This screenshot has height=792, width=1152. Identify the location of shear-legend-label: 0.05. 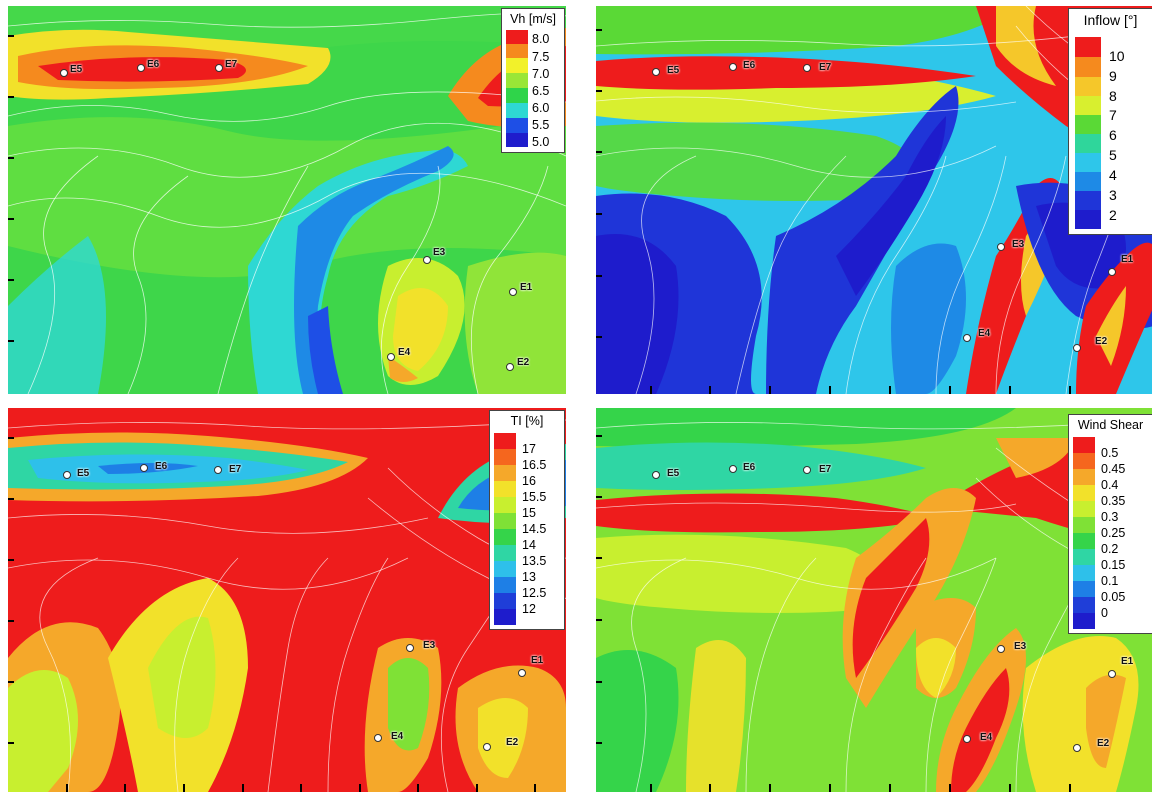
(1113, 597).